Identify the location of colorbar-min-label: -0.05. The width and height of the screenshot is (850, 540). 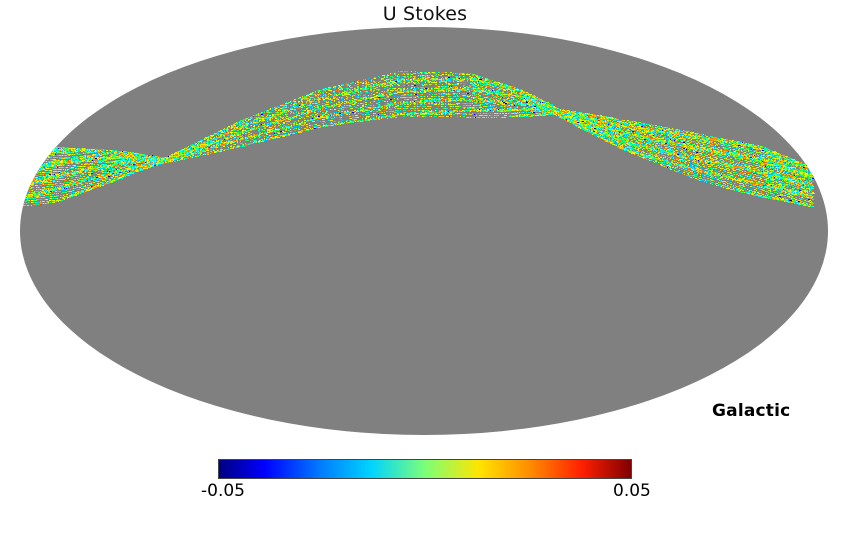
(223, 491).